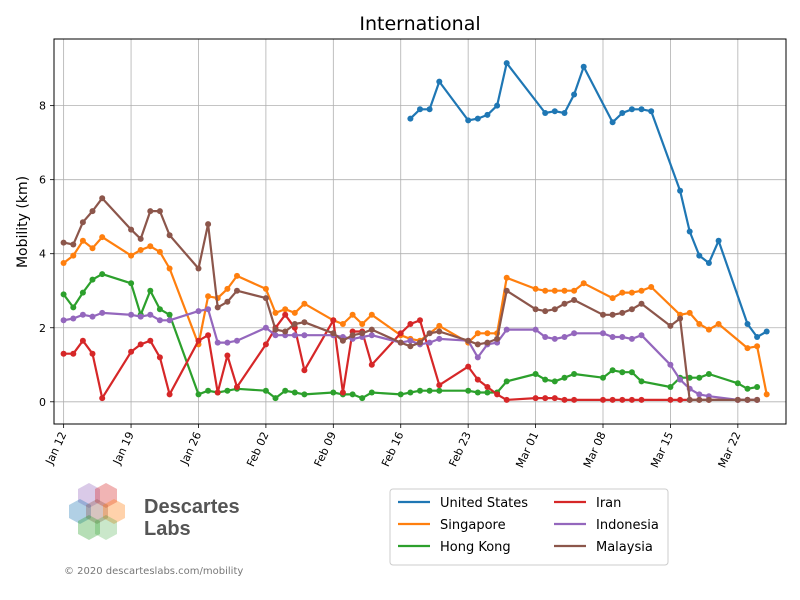  Describe the element at coordinates (410, 357) in the screenshot. I see `series-line-iran` at that location.